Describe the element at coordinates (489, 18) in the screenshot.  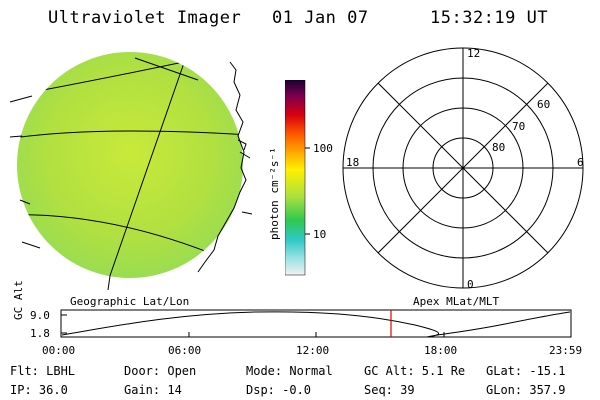
I see `time-label: 15:32:19 UT` at that location.